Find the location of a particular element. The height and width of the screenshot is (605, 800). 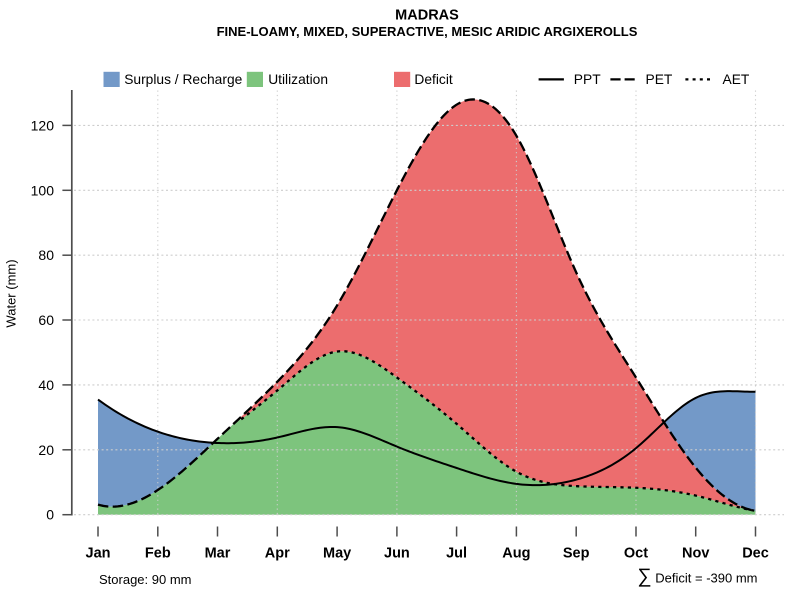

svg-text: 80 is located at coordinates (46, 255).